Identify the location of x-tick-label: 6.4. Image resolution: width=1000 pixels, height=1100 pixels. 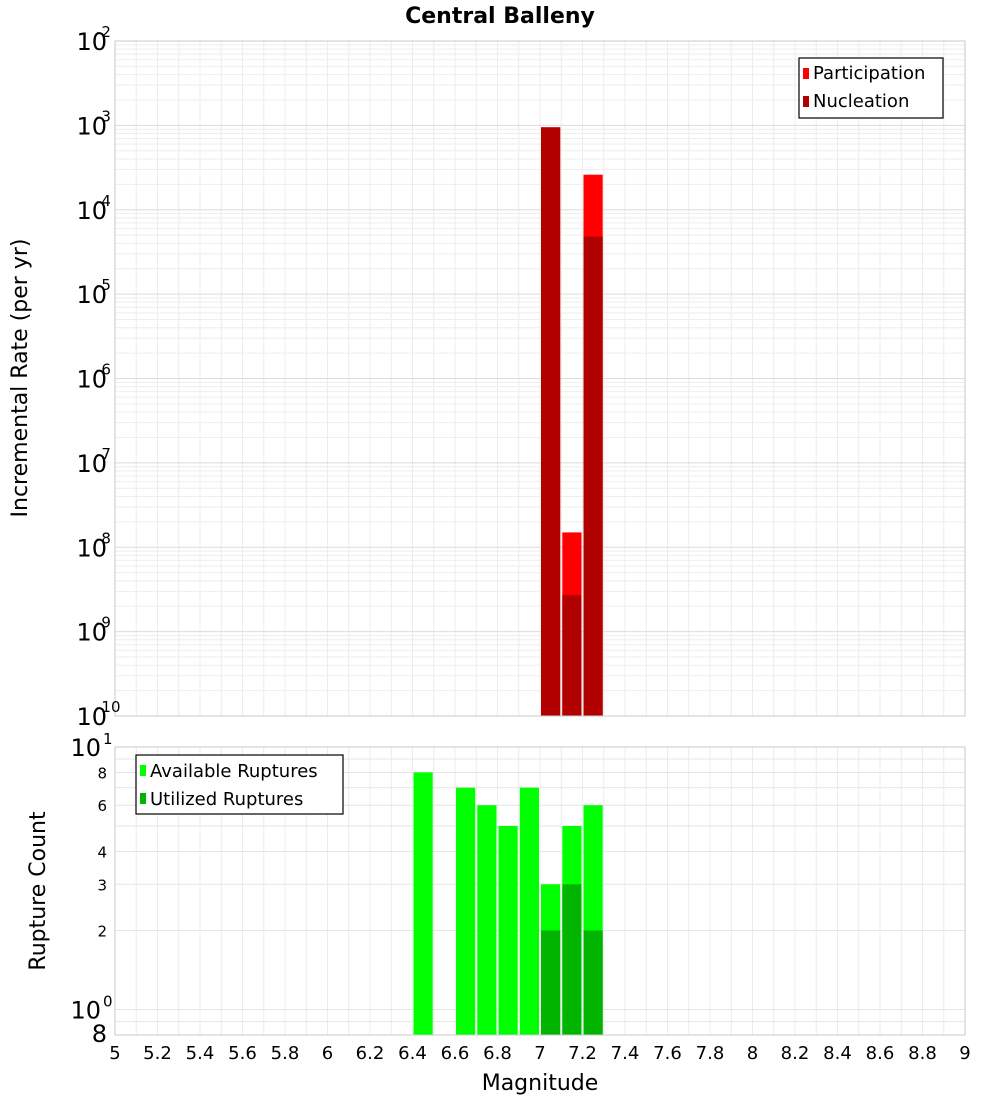
(412, 1053).